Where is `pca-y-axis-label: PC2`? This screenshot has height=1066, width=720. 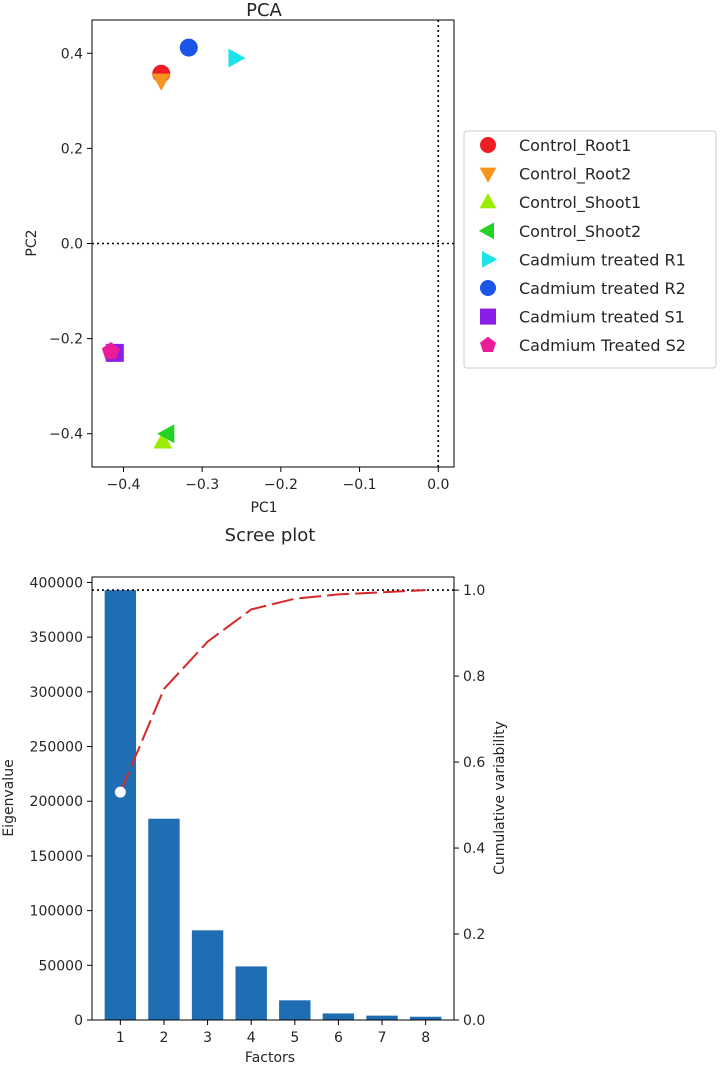
pca-y-axis-label: PC2 is located at coordinates (32, 242).